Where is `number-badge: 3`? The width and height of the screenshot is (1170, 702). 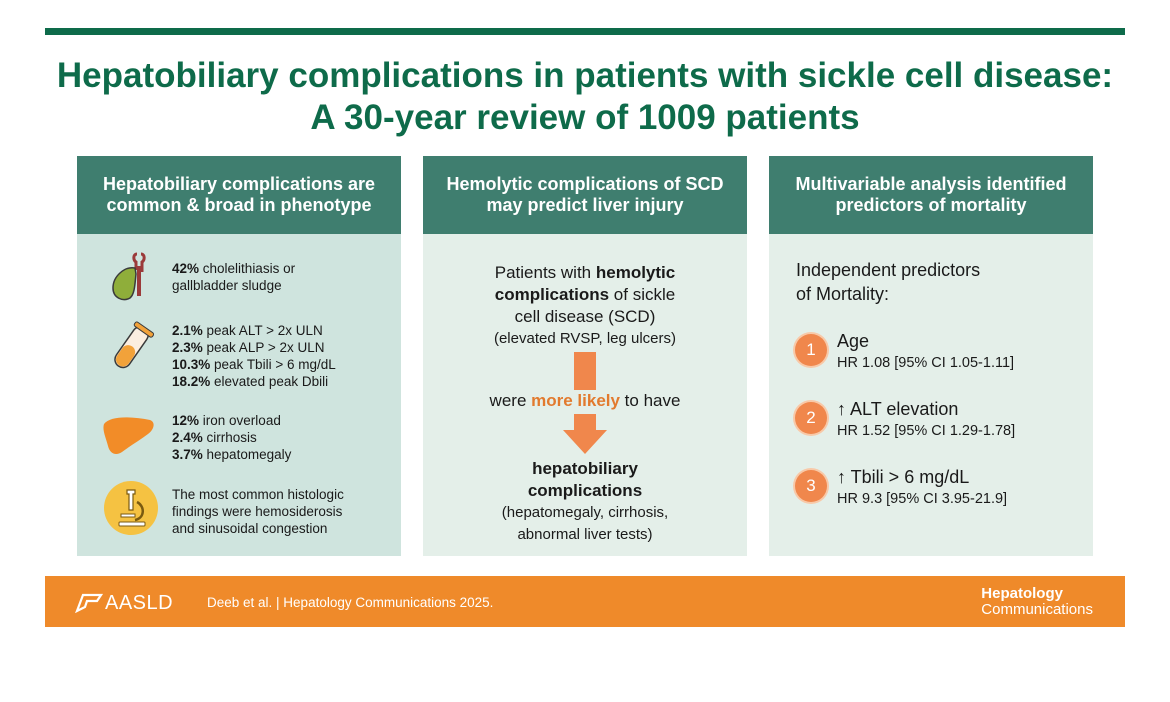
number-badge: 3 is located at coordinates (811, 486).